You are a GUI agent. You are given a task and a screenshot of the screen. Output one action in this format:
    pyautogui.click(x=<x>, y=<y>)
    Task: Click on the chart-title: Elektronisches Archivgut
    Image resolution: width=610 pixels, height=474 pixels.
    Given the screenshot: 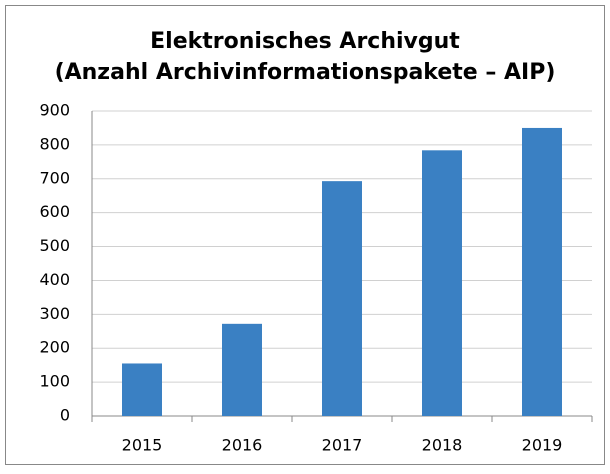 What is the action you would take?
    pyautogui.click(x=305, y=41)
    